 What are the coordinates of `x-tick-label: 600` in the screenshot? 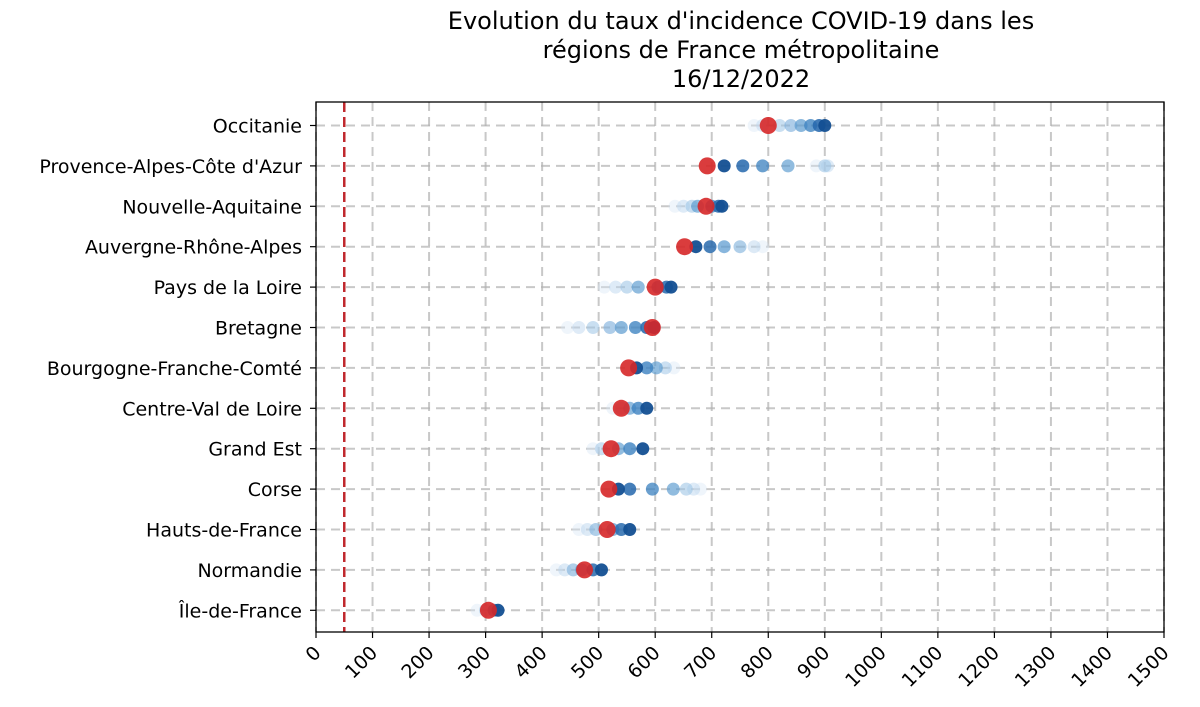 It's located at (644, 662).